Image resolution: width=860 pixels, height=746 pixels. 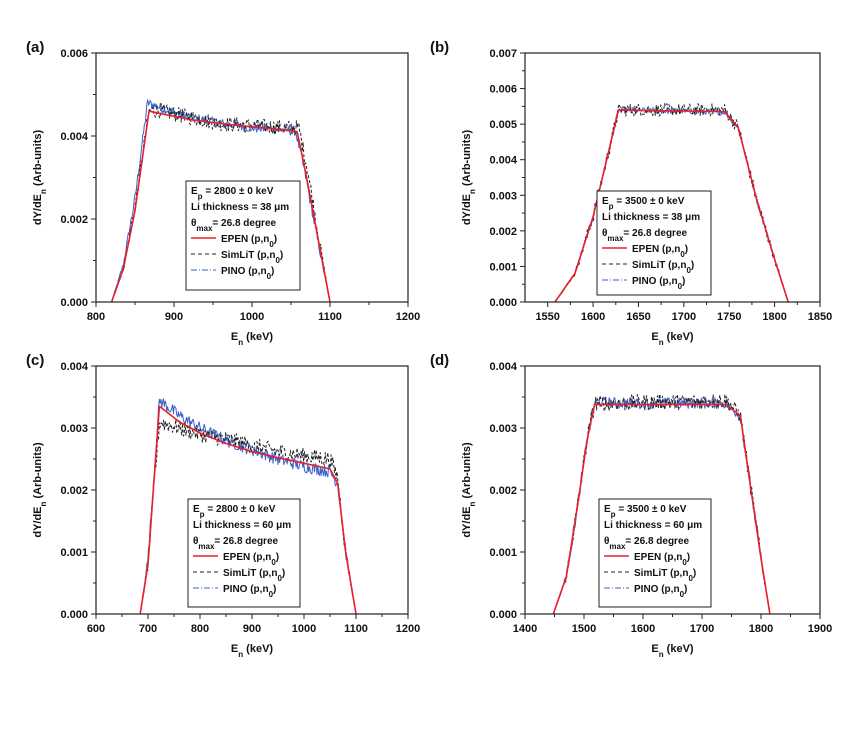 I want to click on legend-entry-text: SimLiT (p,n, so click(x=659, y=265).